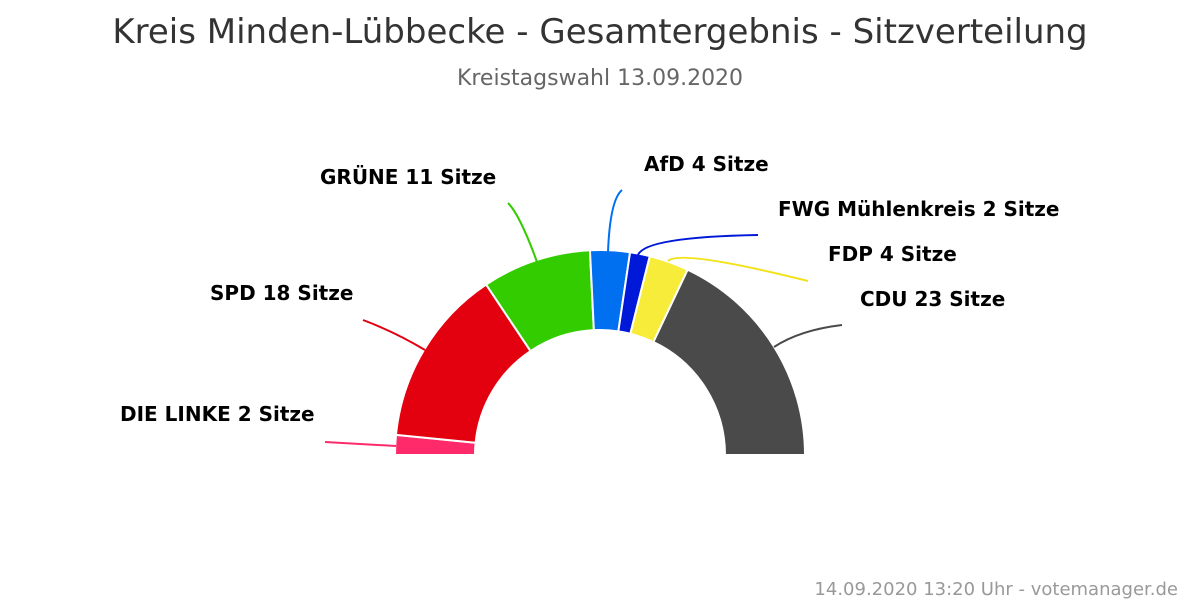 This screenshot has height=600, width=1200. What do you see at coordinates (698, 245) in the screenshot?
I see `connector-fwg-muehlenkreis` at bounding box center [698, 245].